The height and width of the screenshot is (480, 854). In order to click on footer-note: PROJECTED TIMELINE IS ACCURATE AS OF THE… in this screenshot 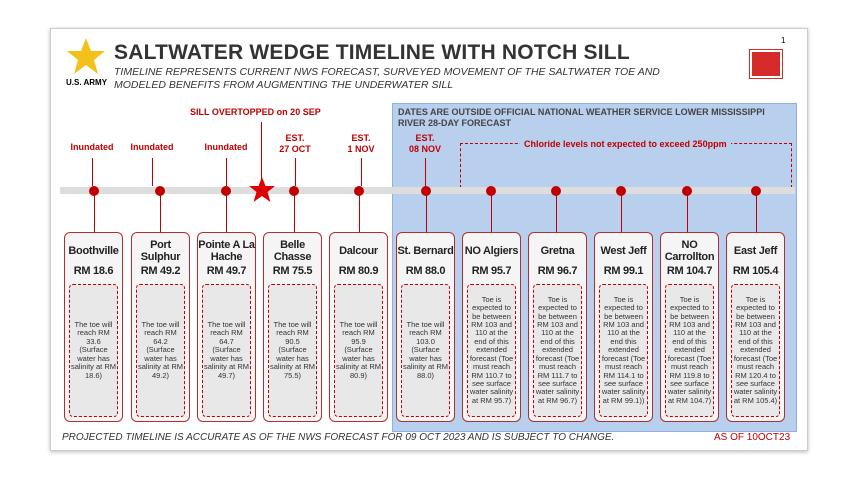, I will do `click(338, 437)`.